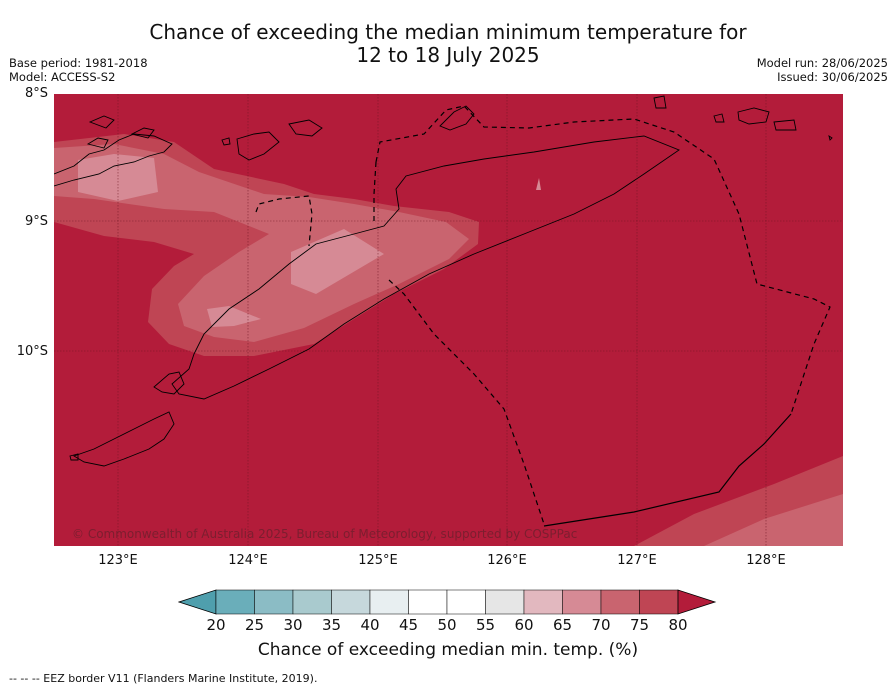  Describe the element at coordinates (601, 625) in the screenshot. I see `colorbar-tick-label: 70` at that location.